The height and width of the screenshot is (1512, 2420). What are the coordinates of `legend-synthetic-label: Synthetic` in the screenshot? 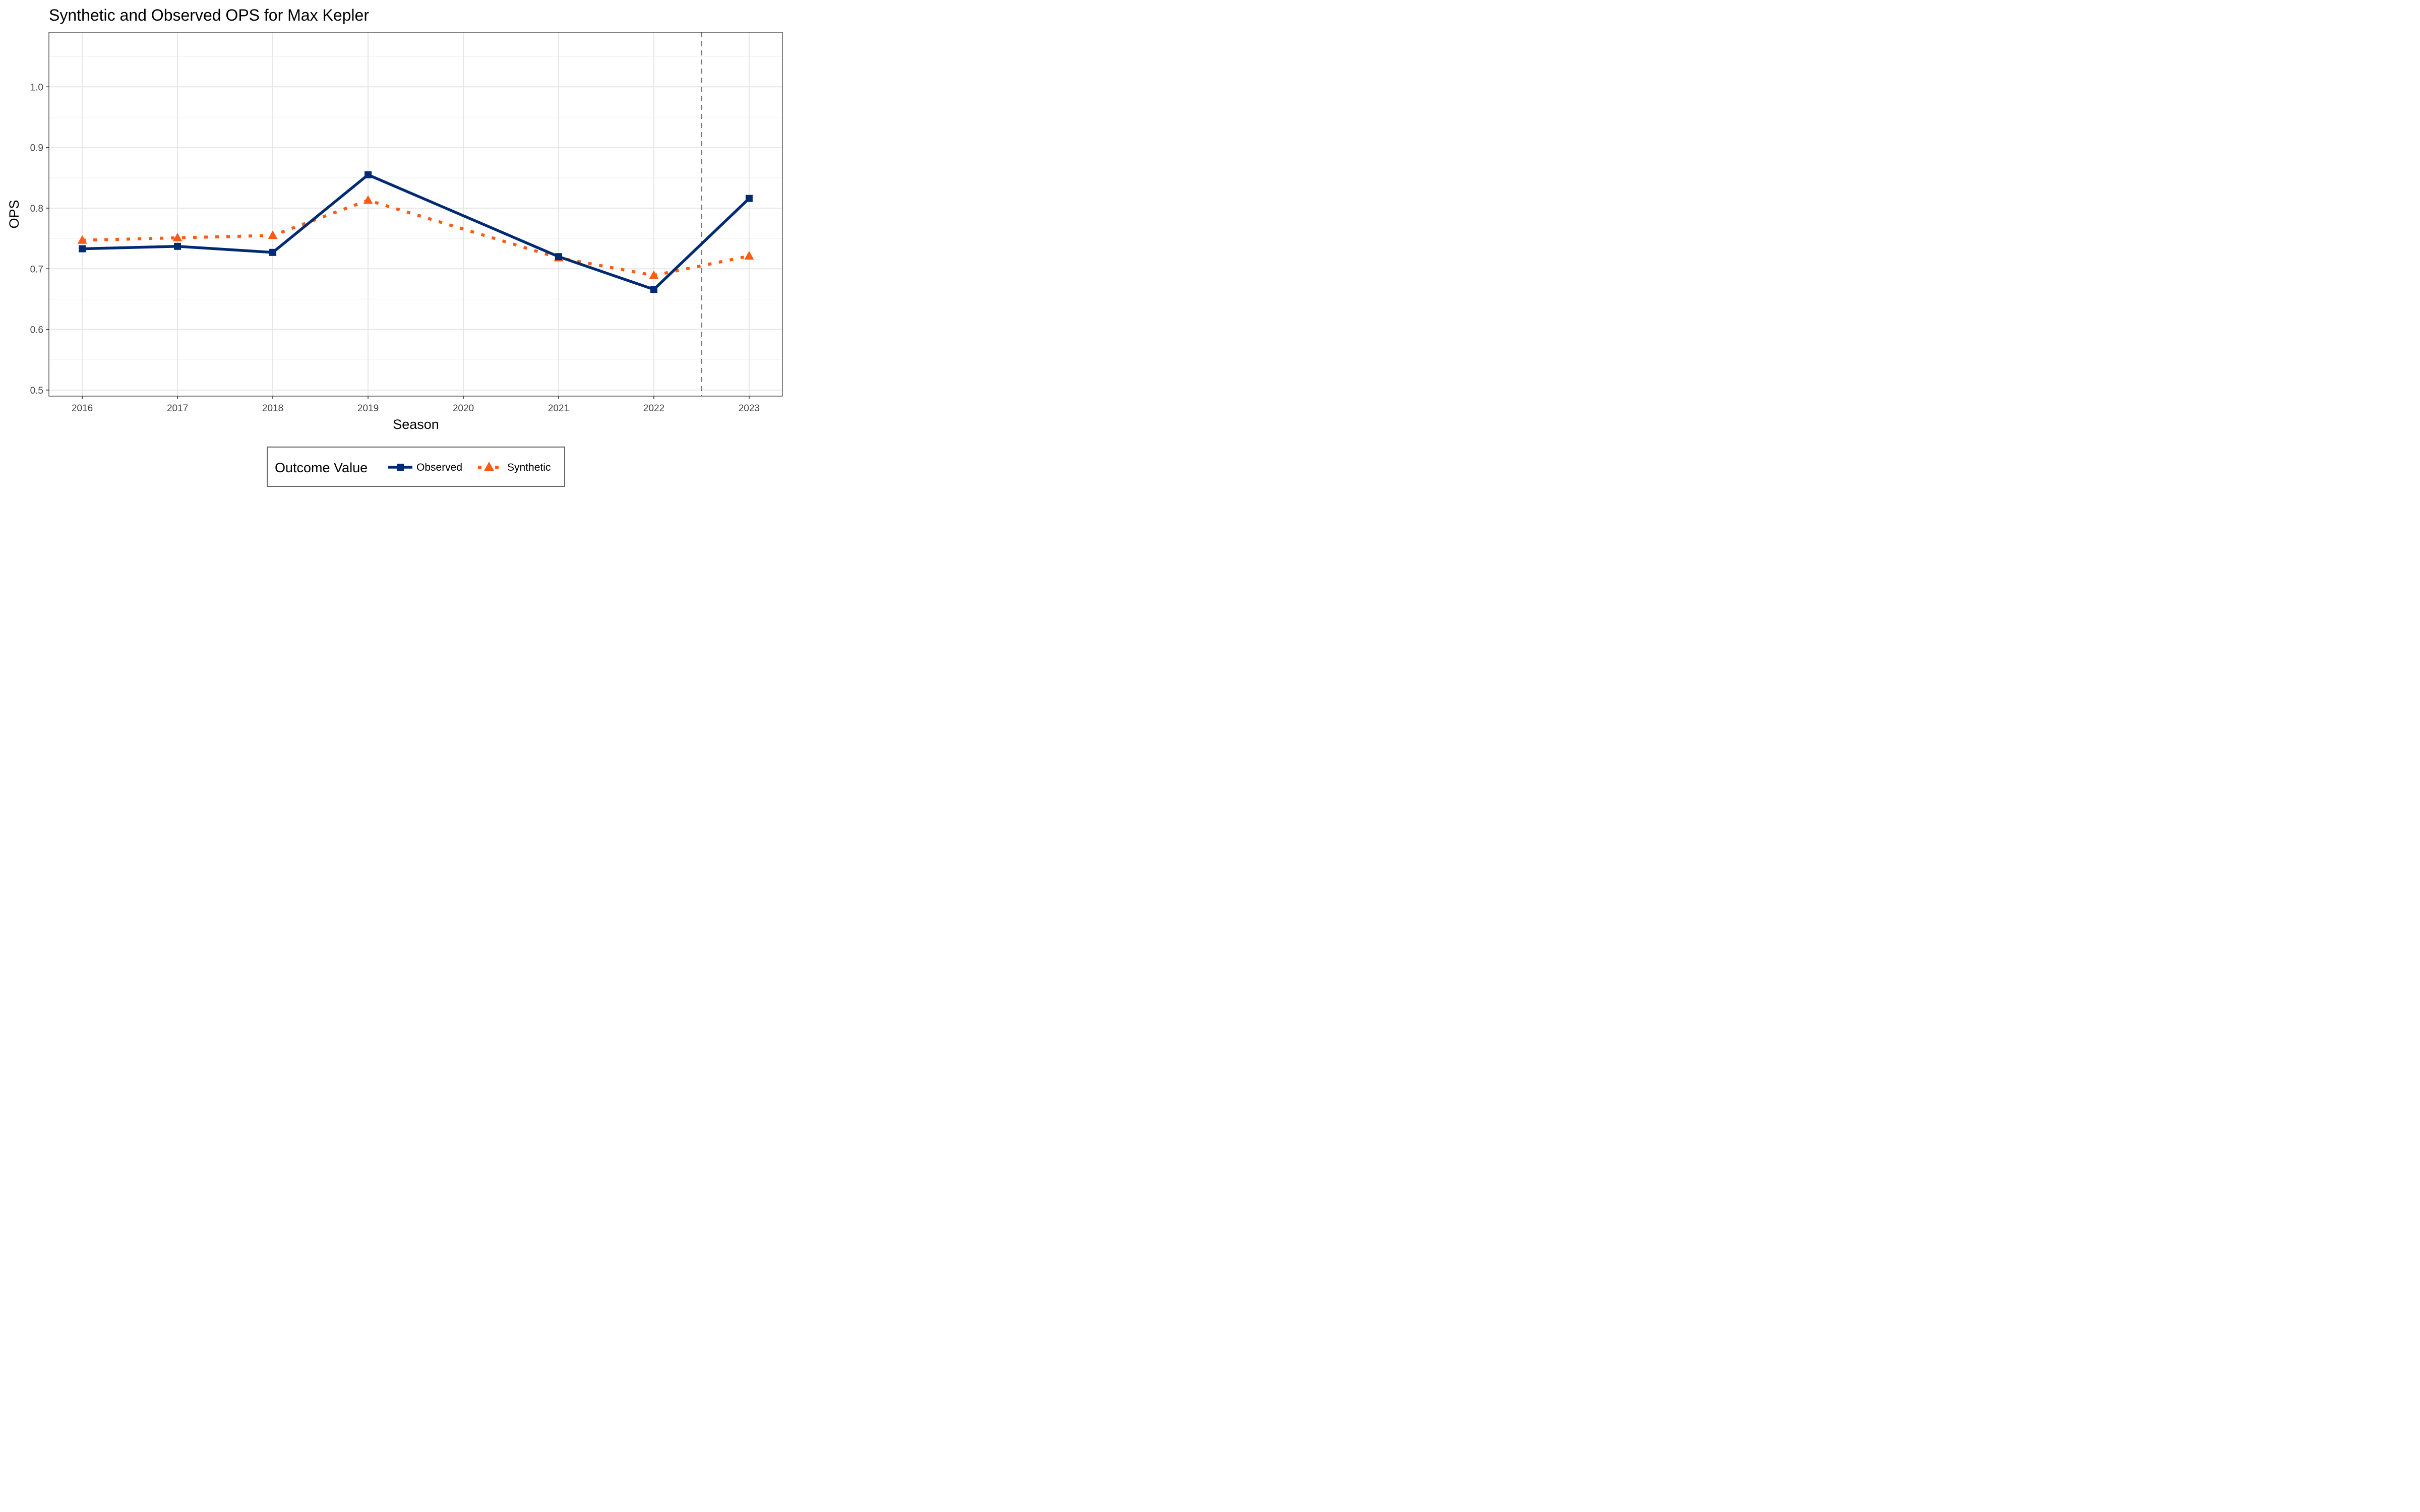 It's located at (529, 467).